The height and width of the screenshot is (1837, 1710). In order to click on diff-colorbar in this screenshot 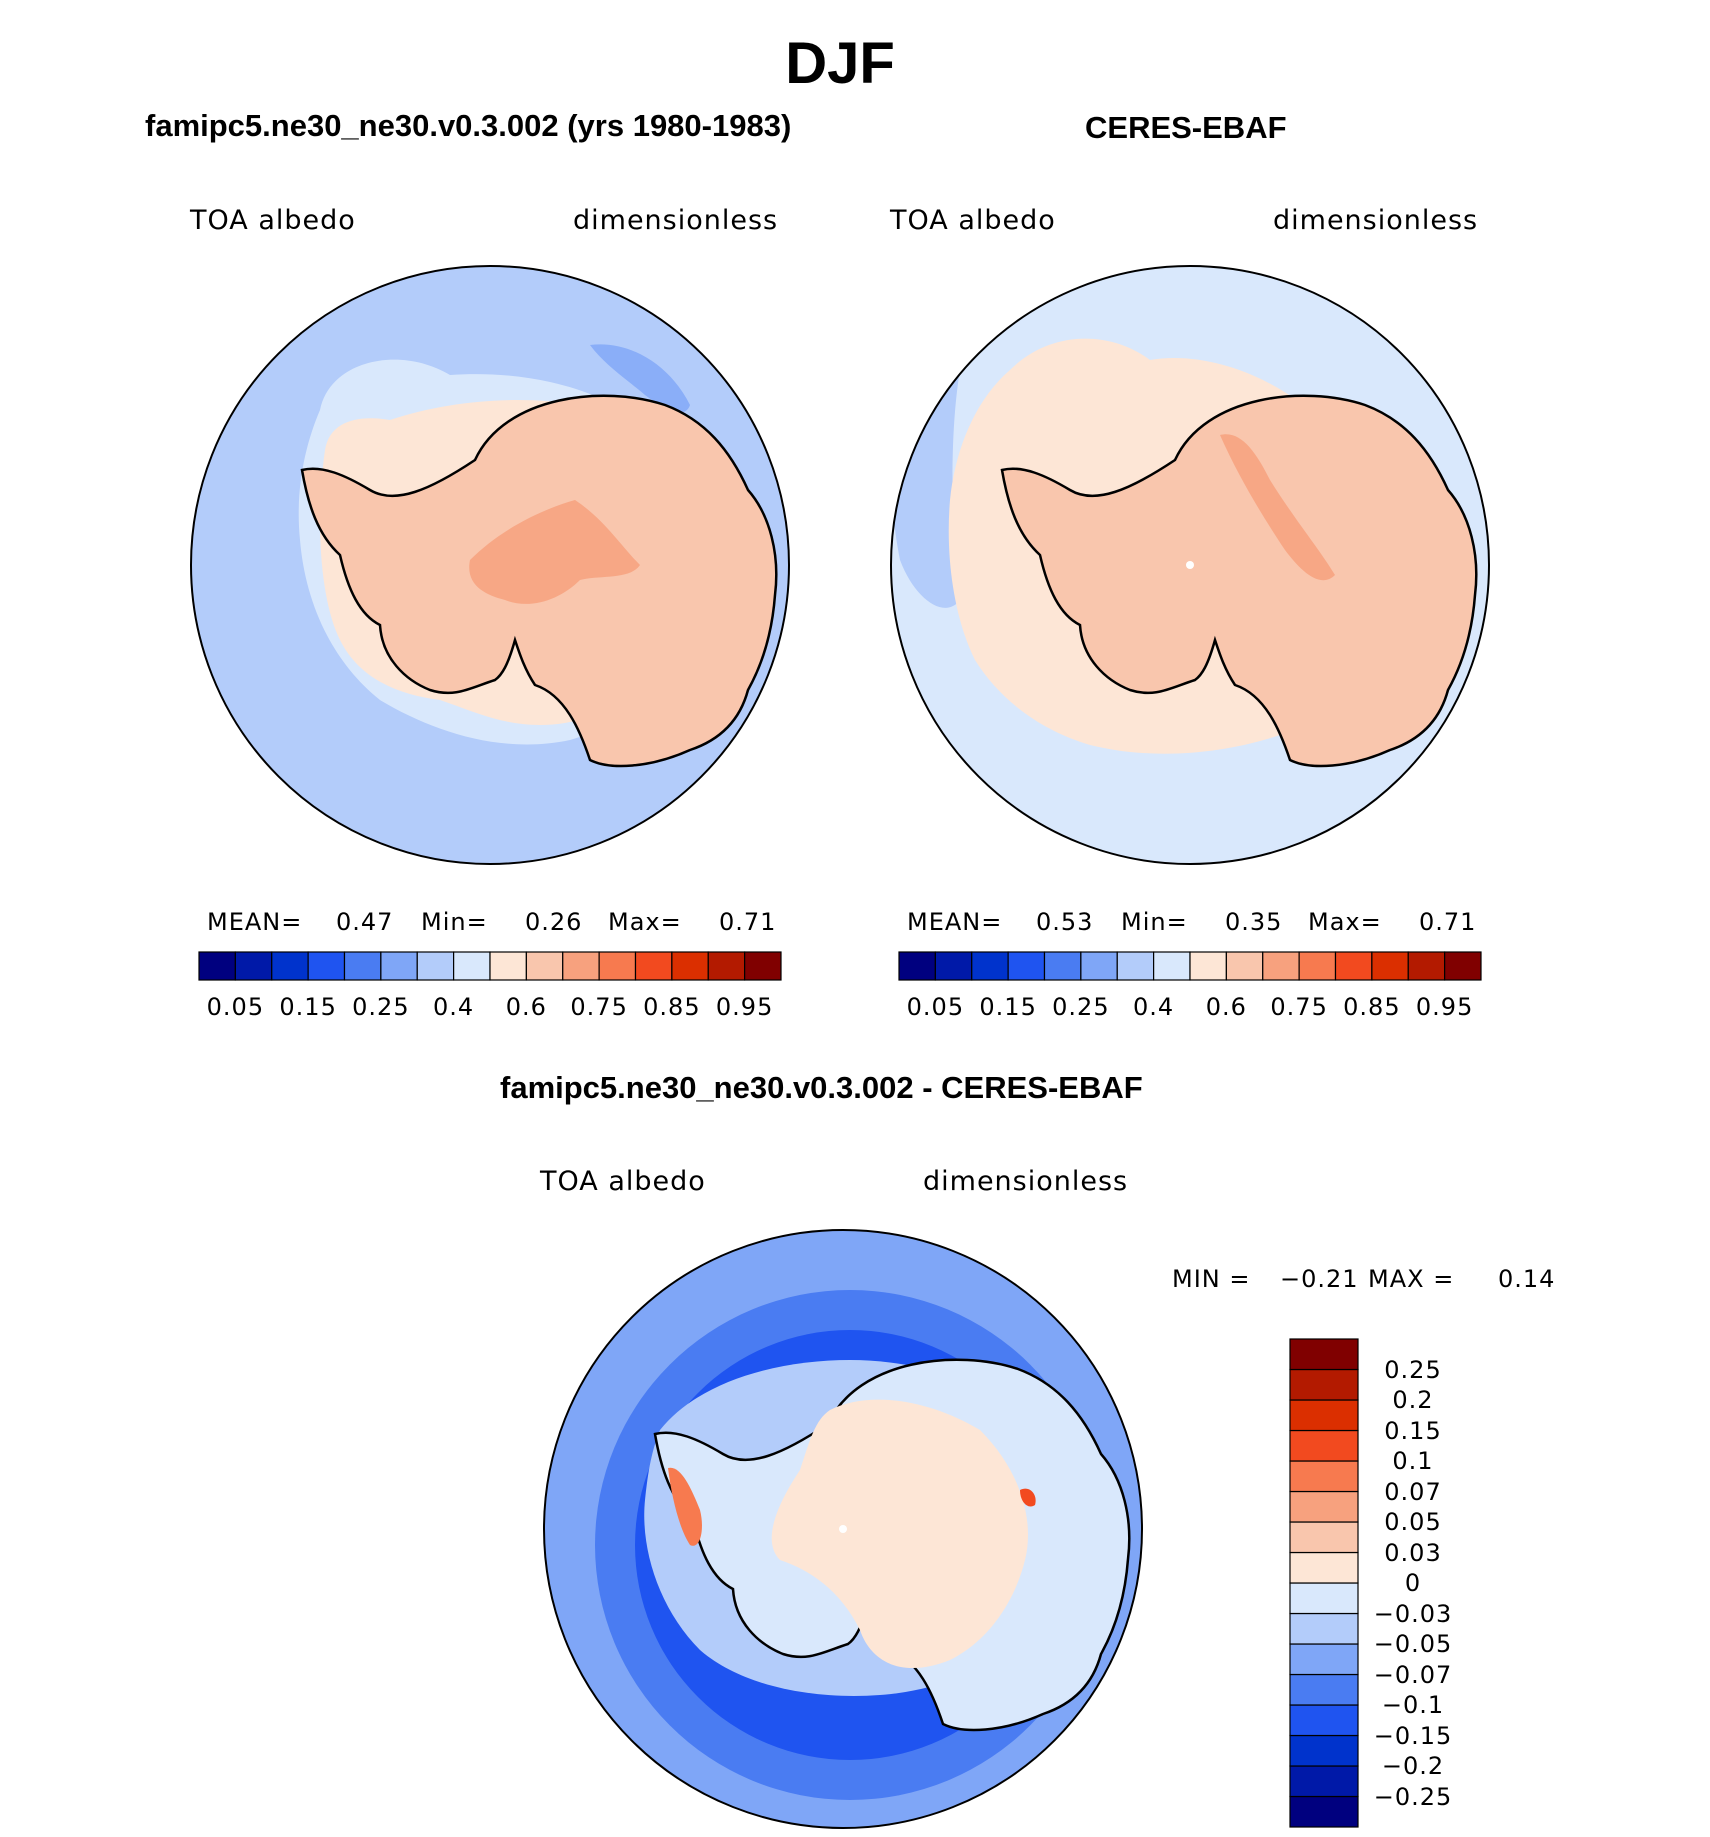, I will do `click(1324, 1583)`.